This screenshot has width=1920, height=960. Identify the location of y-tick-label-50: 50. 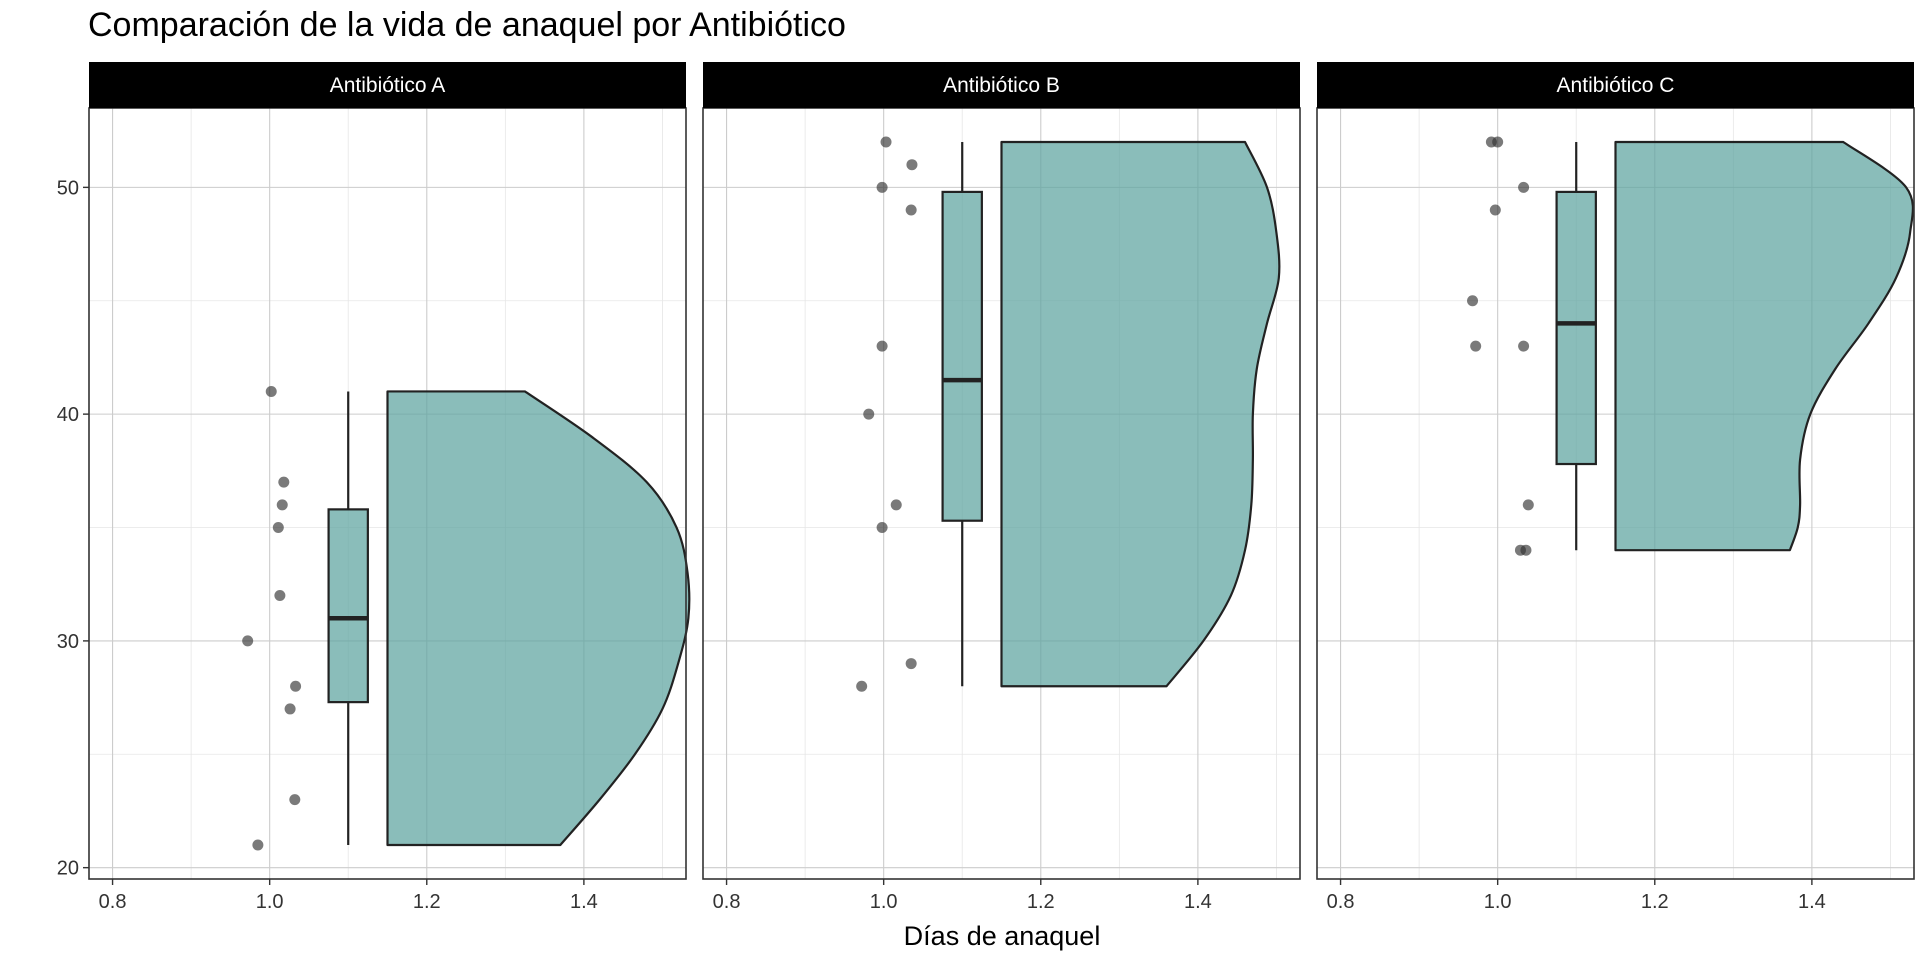
(68, 188).